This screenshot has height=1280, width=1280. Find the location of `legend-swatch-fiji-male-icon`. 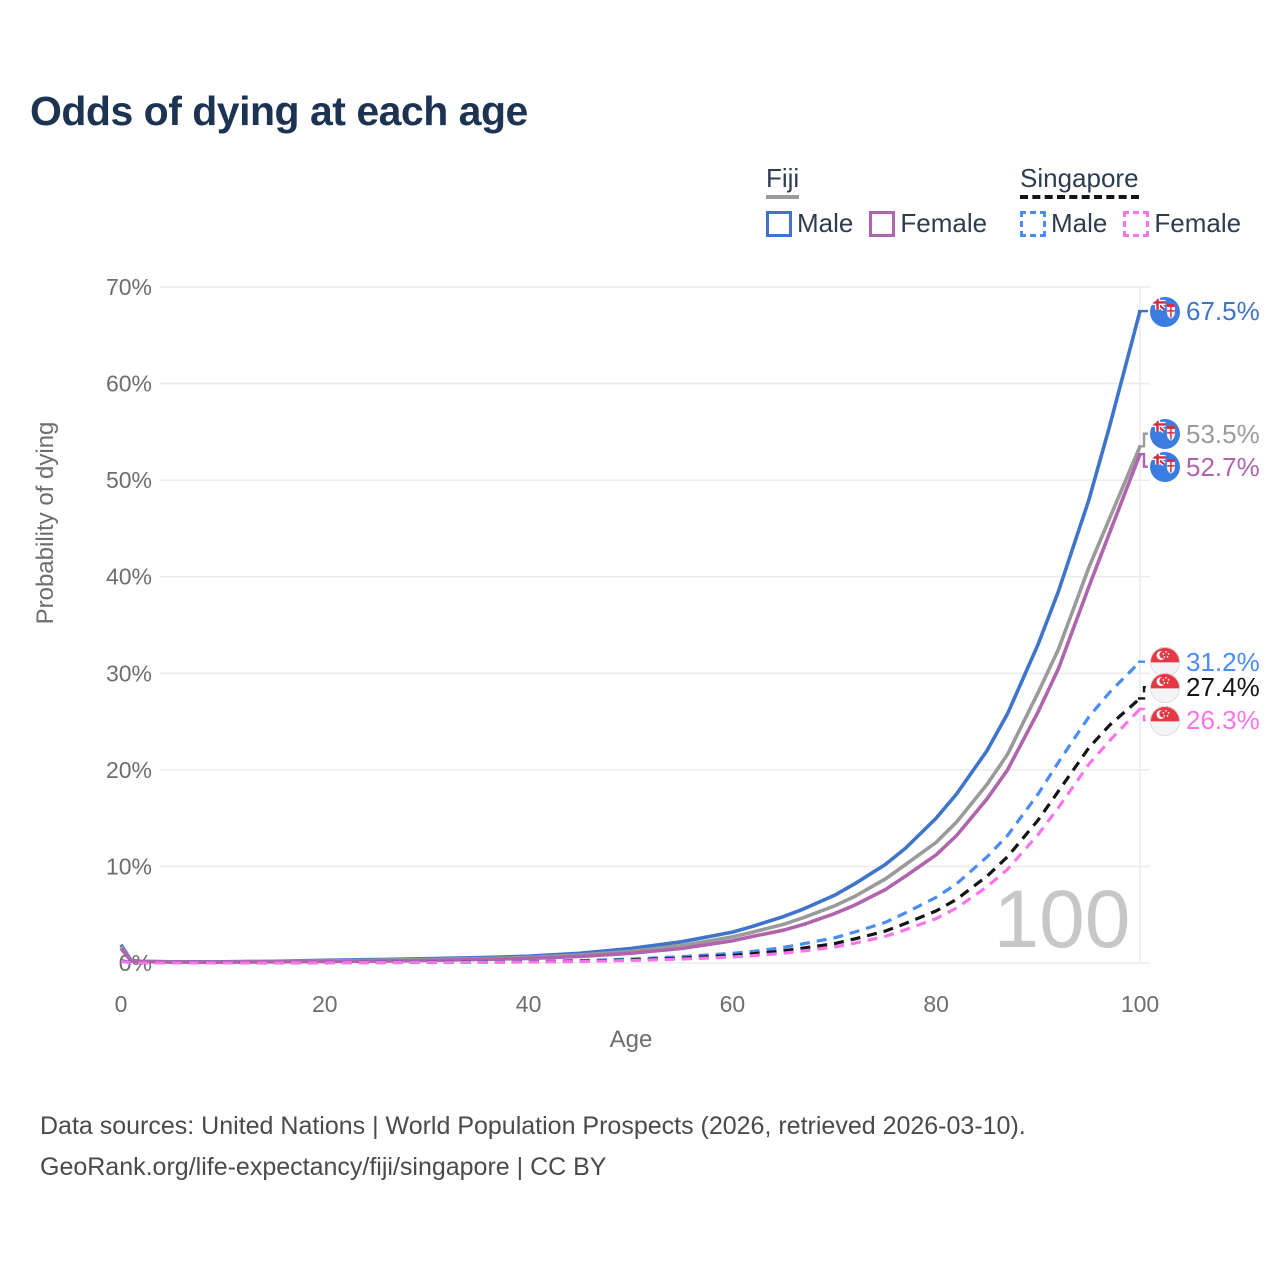

legend-swatch-fiji-male-icon is located at coordinates (779, 223).